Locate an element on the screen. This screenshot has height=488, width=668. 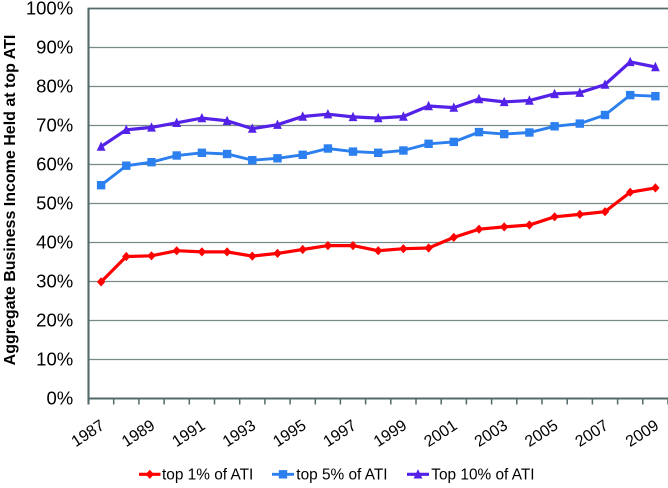
svg-text: Top 10% of ATI is located at coordinates (482, 474).